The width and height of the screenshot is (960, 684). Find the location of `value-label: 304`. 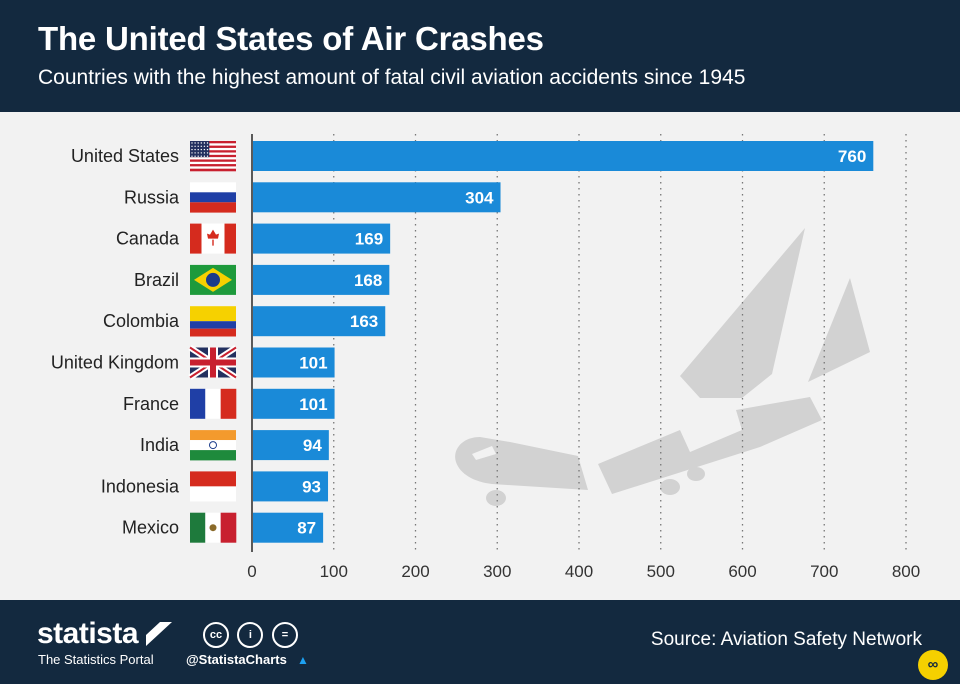

value-label: 304 is located at coordinates (479, 197).